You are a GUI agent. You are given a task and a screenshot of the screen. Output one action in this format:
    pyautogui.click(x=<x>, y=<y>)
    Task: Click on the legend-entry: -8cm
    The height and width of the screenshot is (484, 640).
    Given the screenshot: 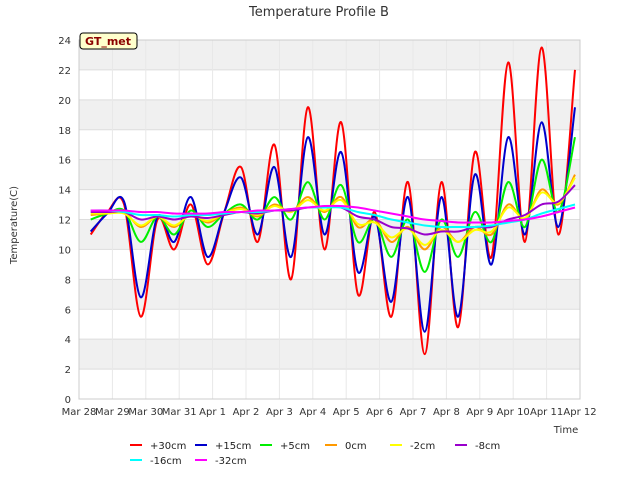 What is the action you would take?
    pyautogui.click(x=487, y=446)
    